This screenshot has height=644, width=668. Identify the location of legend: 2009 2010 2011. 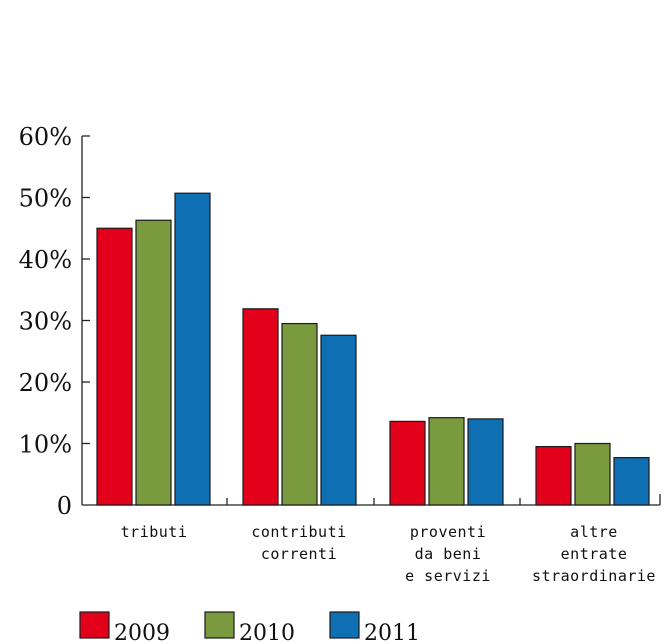
(249, 627).